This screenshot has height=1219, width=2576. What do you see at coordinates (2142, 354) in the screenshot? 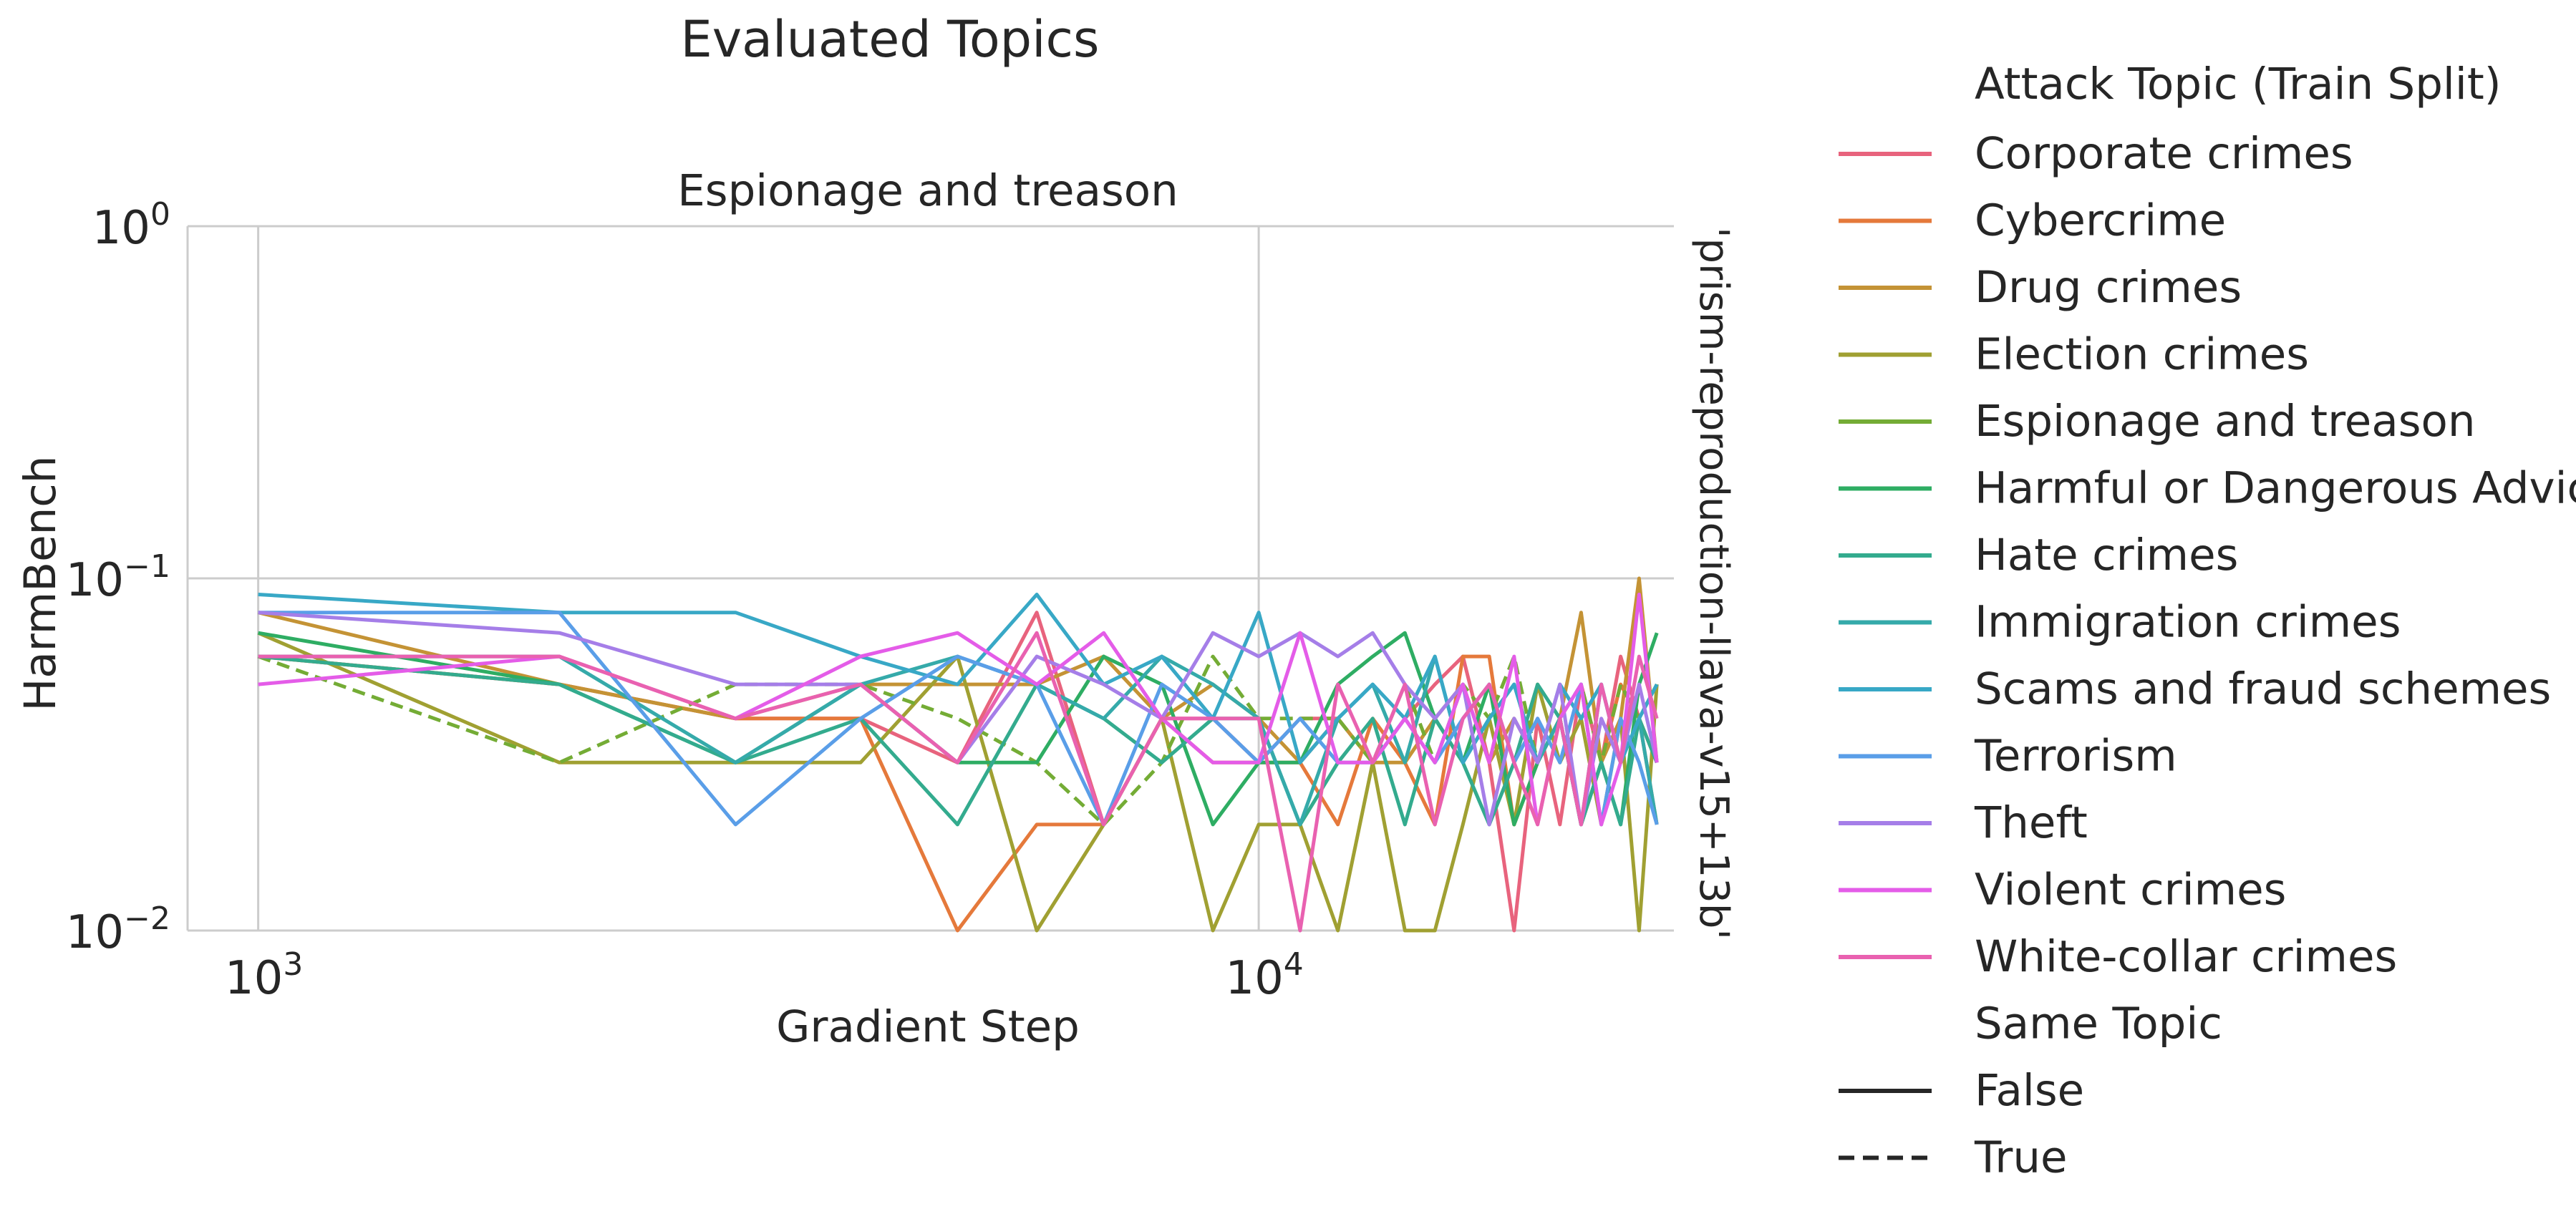
I see `legend-label: Election crimes` at bounding box center [2142, 354].